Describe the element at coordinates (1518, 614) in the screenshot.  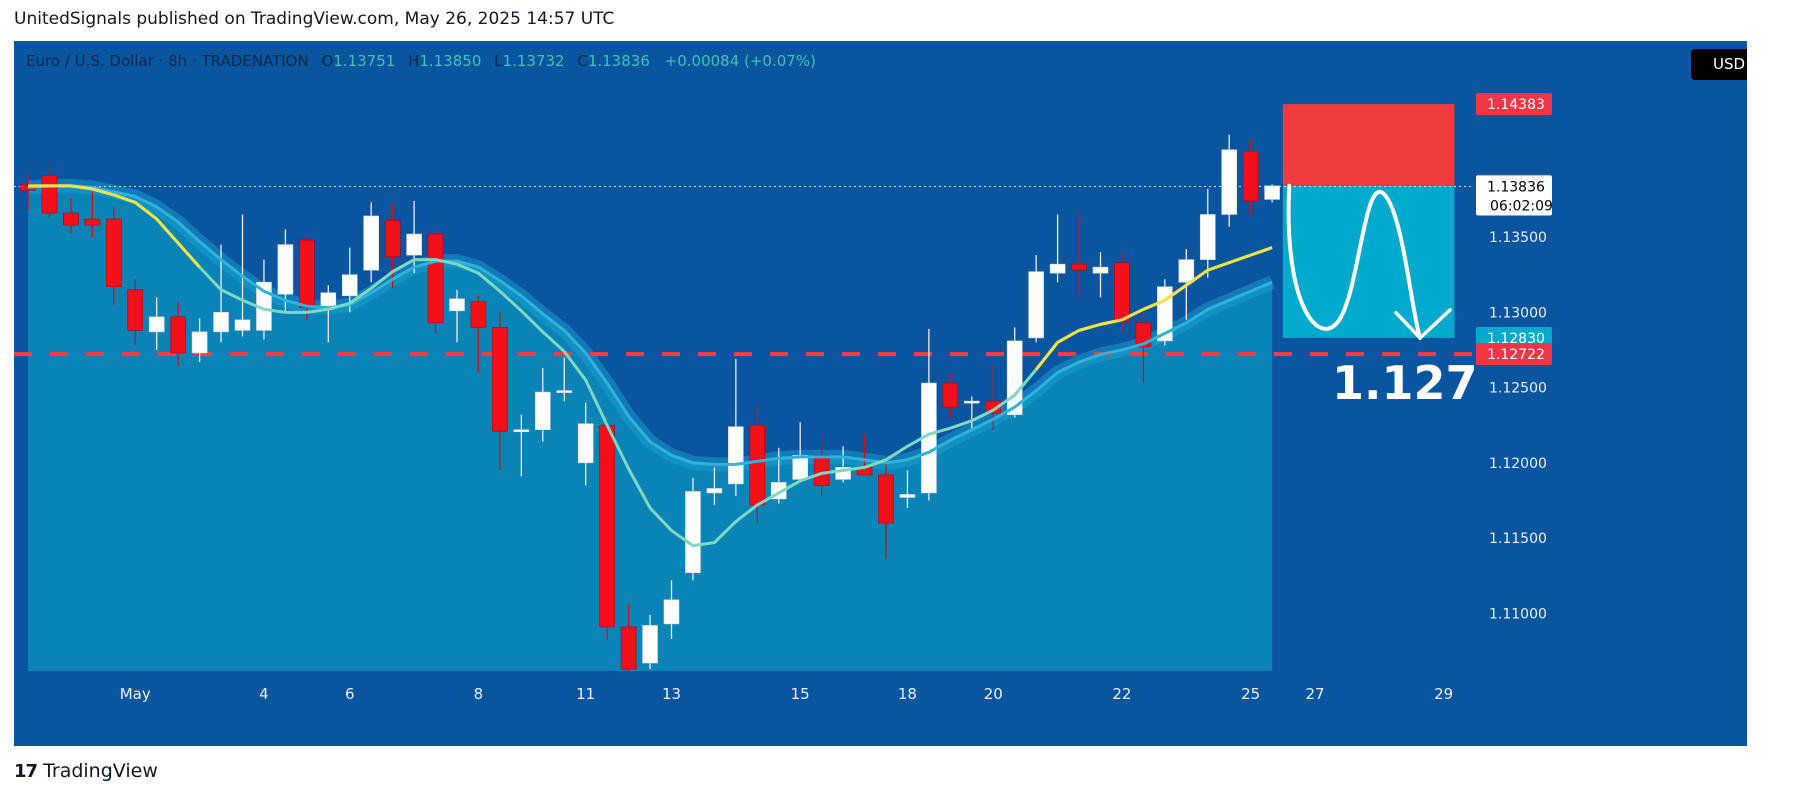
I see `y-tick-label: 1.11000` at that location.